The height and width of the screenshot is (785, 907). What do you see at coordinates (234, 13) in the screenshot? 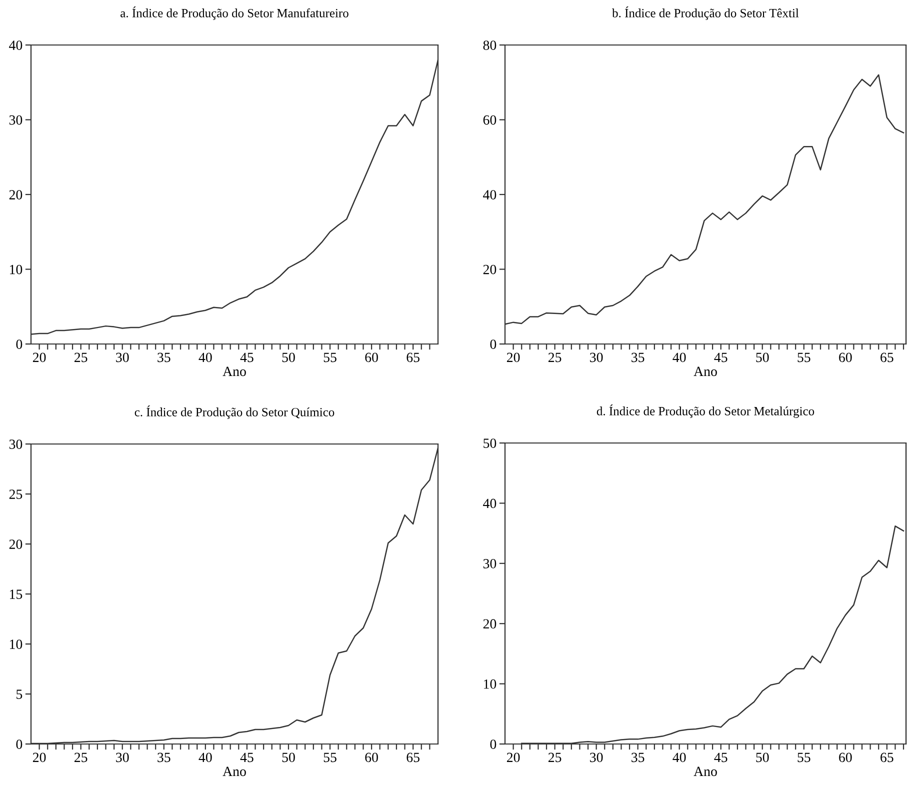
I see `chart-title: a. Índice de Produção do Setor Manufatureiro` at bounding box center [234, 13].